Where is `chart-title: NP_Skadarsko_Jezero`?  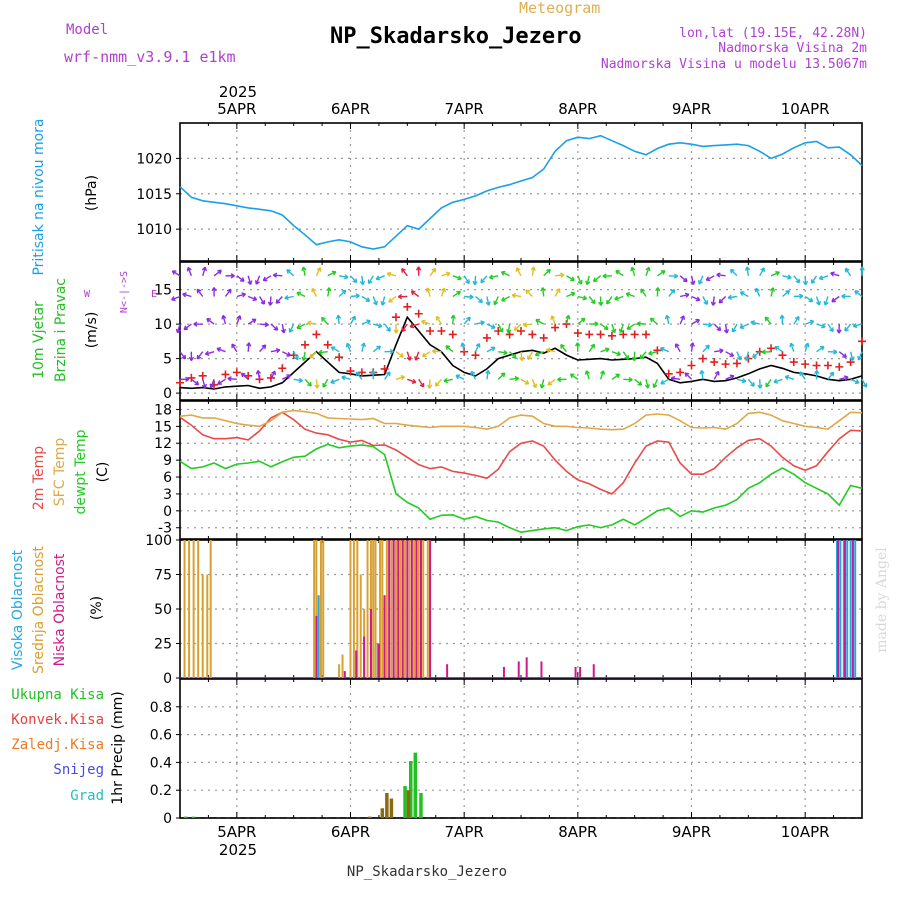
chart-title: NP_Skadarsko_Jezero is located at coordinates (456, 36).